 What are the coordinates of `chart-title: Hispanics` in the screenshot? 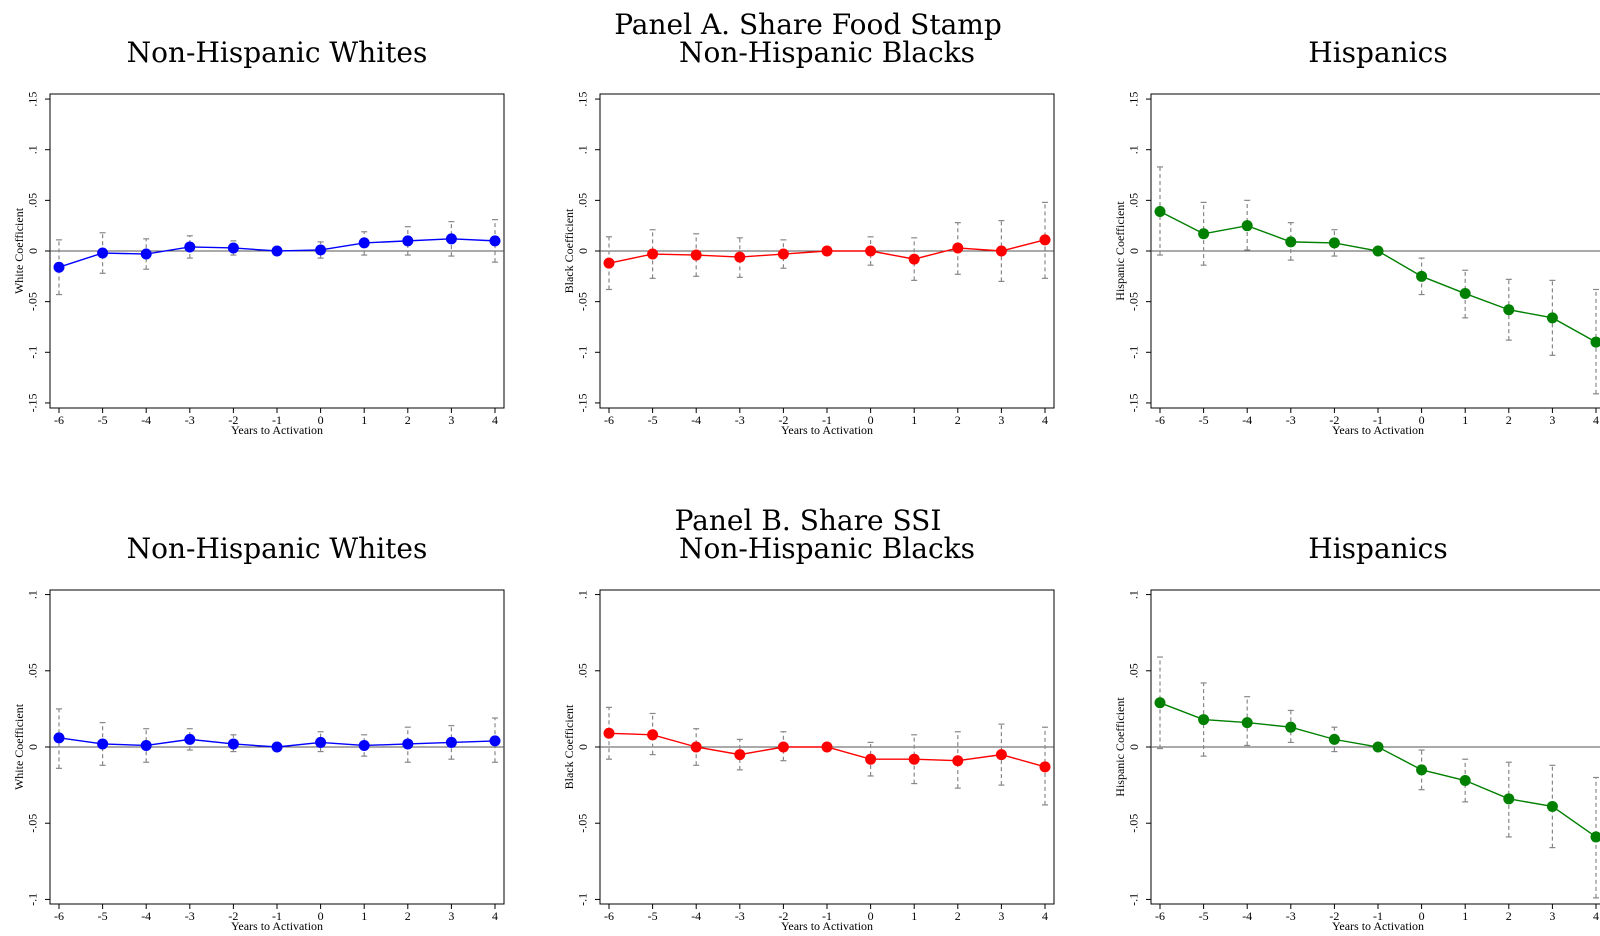 It's located at (1377, 52).